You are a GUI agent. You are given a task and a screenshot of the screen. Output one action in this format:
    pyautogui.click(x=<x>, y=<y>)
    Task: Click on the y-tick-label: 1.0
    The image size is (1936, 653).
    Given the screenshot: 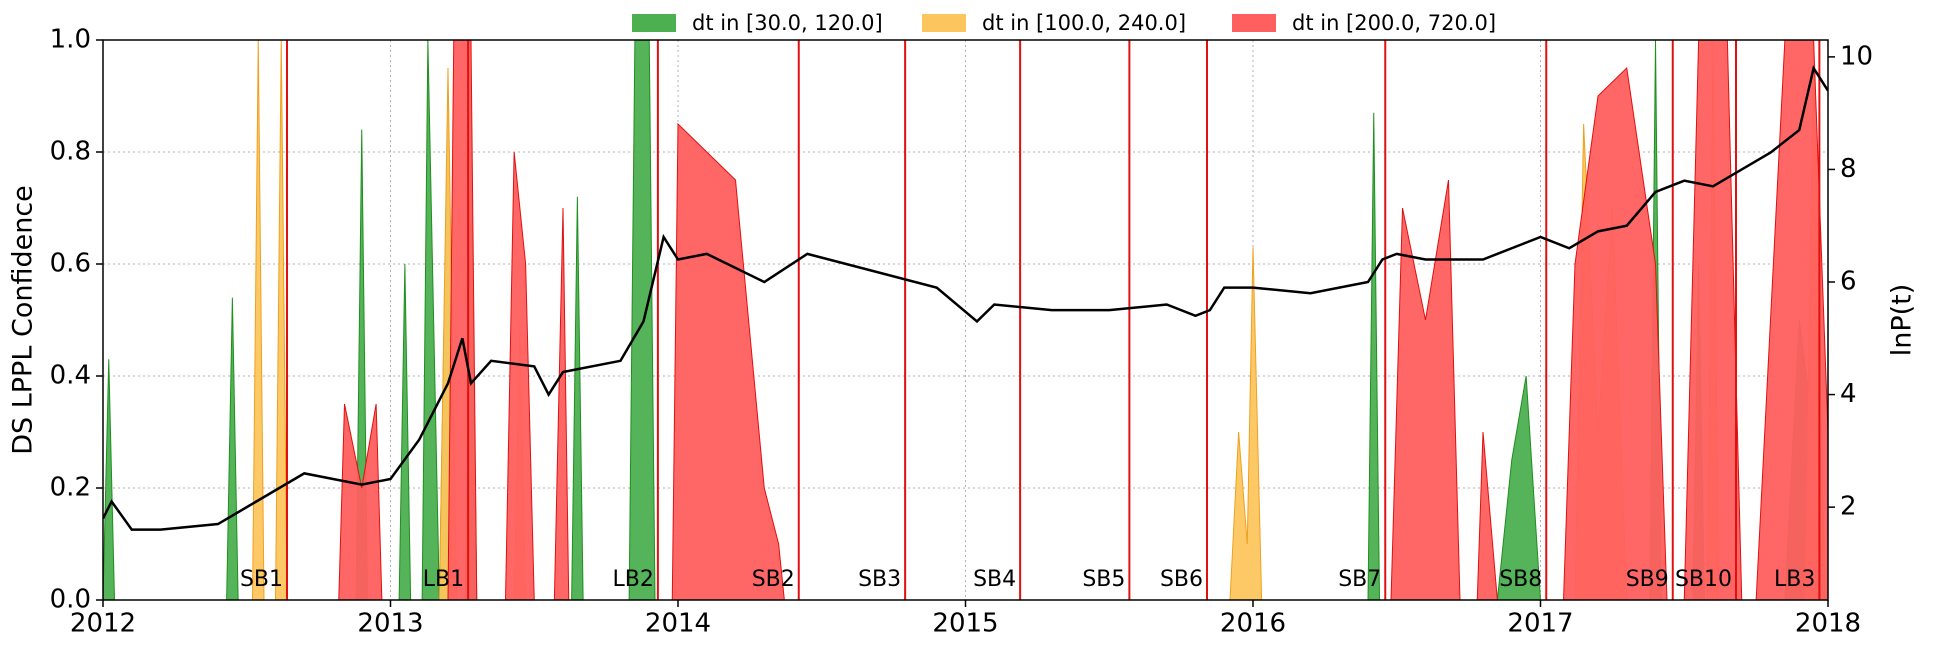 What is the action you would take?
    pyautogui.click(x=70, y=40)
    